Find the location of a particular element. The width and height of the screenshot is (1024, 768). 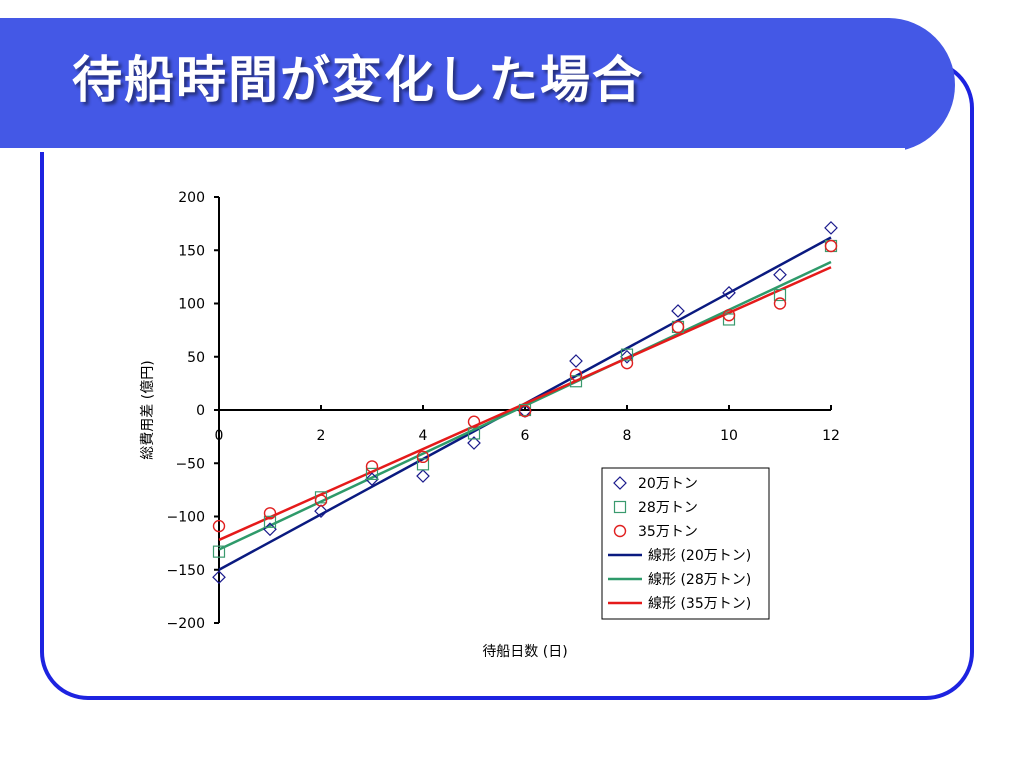

legend-label: 線形 (28万トン) is located at coordinates (699, 580).